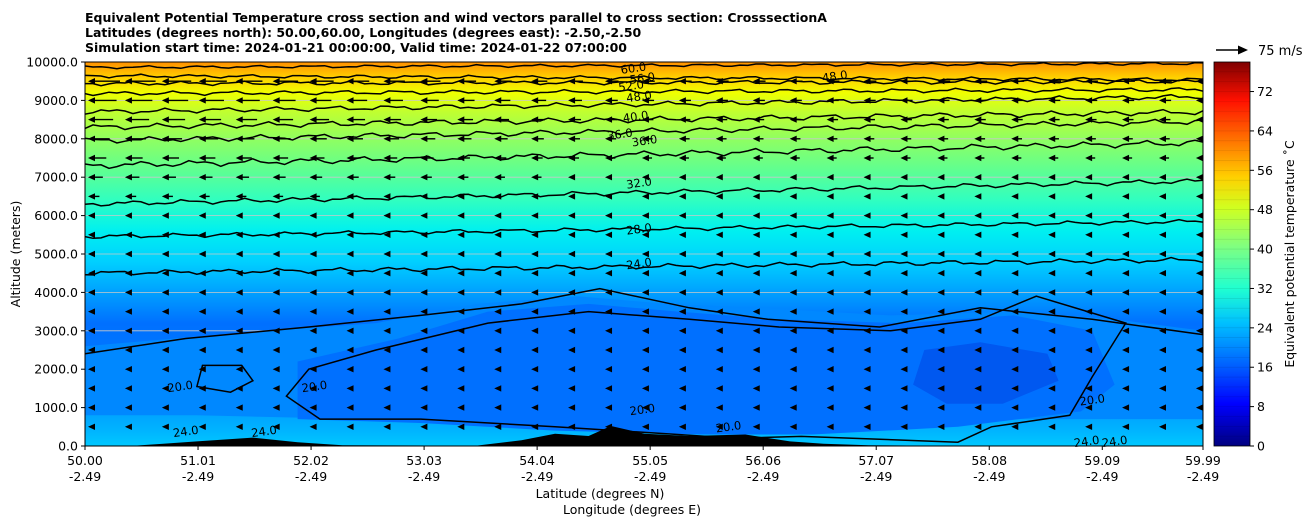 Image resolution: width=1308 pixels, height=526 pixels. Describe the element at coordinates (56, 138) in the screenshot. I see `y-tick-label: 8000.0` at that location.